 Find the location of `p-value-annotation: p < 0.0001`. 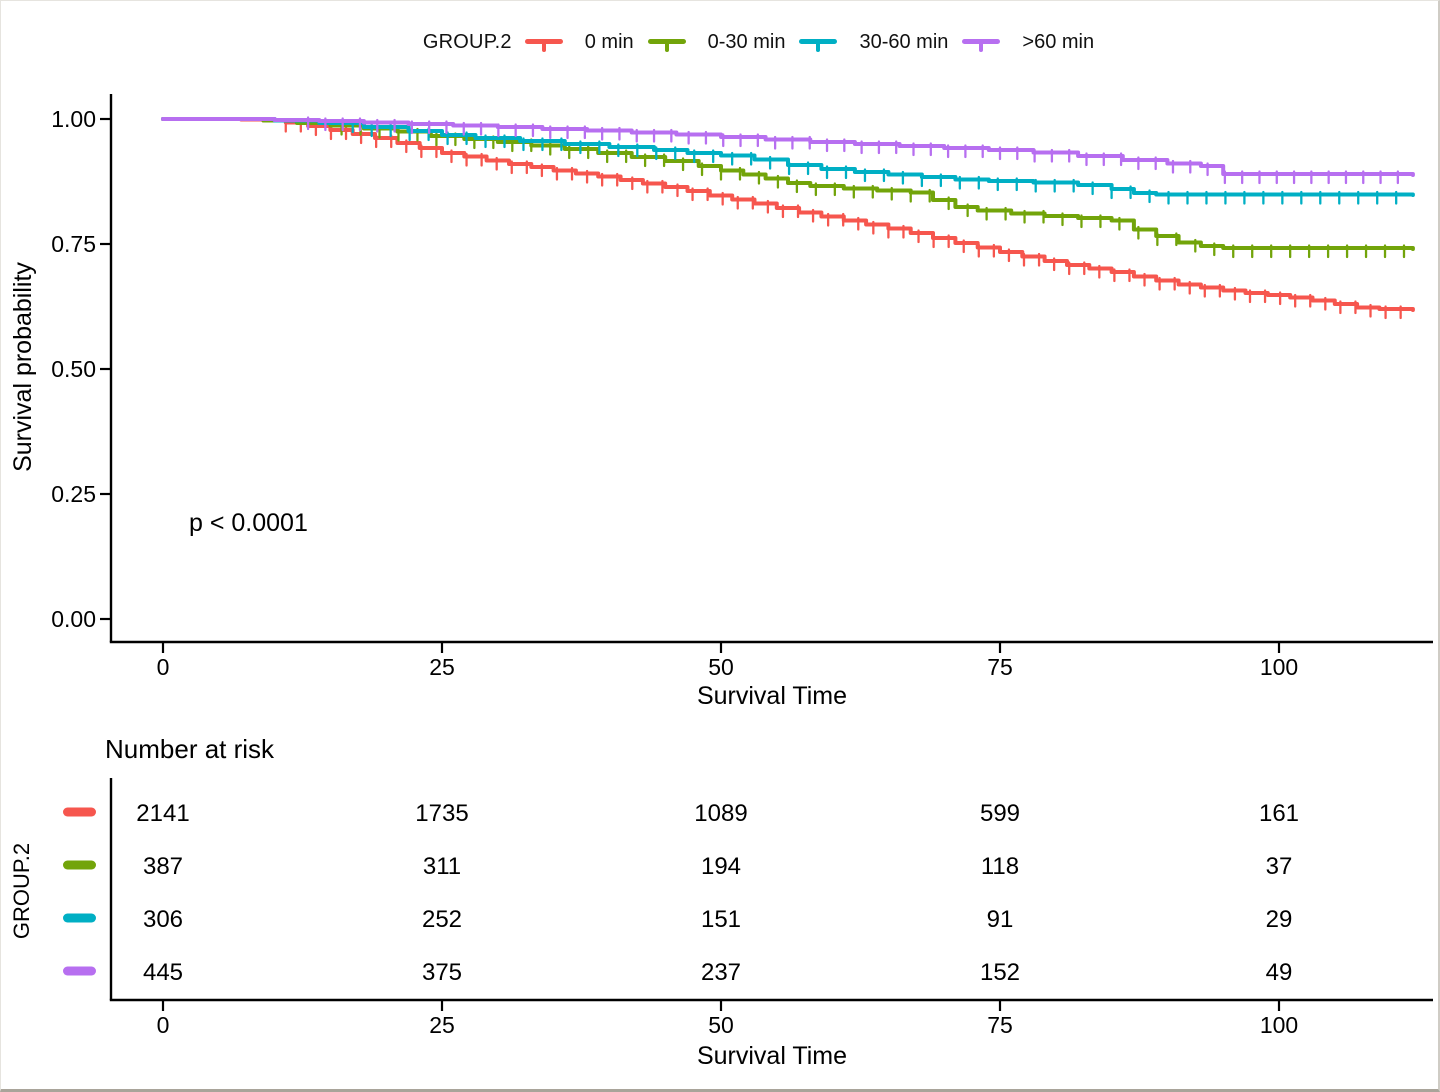

p-value-annotation: p < 0.0001 is located at coordinates (248, 523).